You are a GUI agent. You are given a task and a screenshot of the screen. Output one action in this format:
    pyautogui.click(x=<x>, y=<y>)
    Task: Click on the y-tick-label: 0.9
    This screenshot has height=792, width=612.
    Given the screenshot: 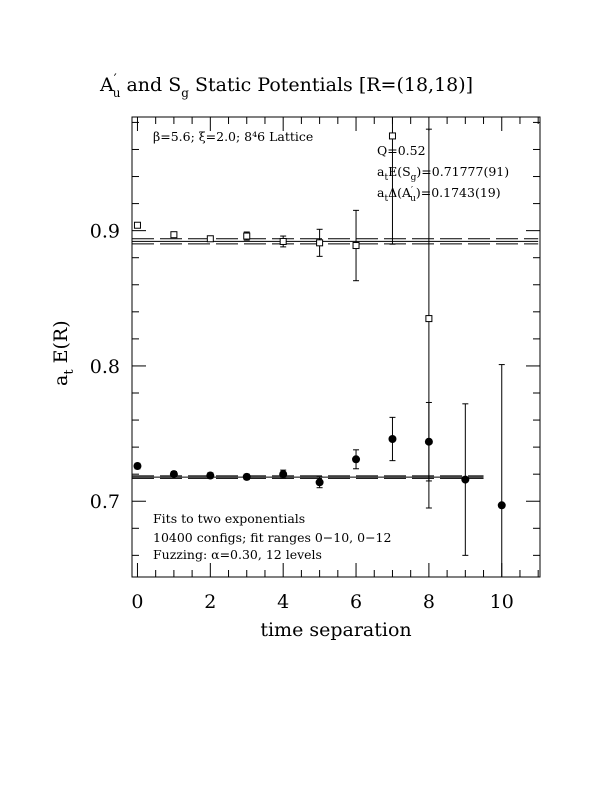 What is the action you would take?
    pyautogui.click(x=105, y=232)
    